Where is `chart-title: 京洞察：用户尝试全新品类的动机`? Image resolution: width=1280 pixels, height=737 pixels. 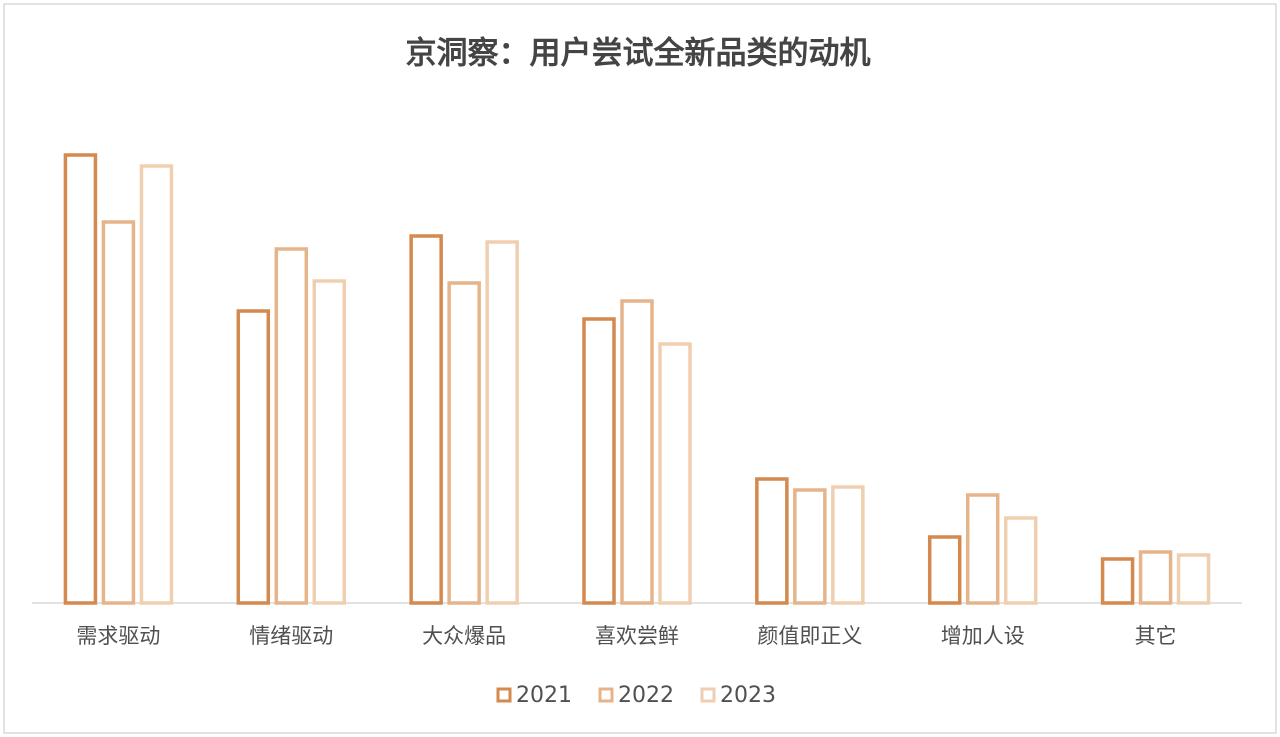 chart-title: 京洞察：用户尝试全新品类的动机 is located at coordinates (638, 54).